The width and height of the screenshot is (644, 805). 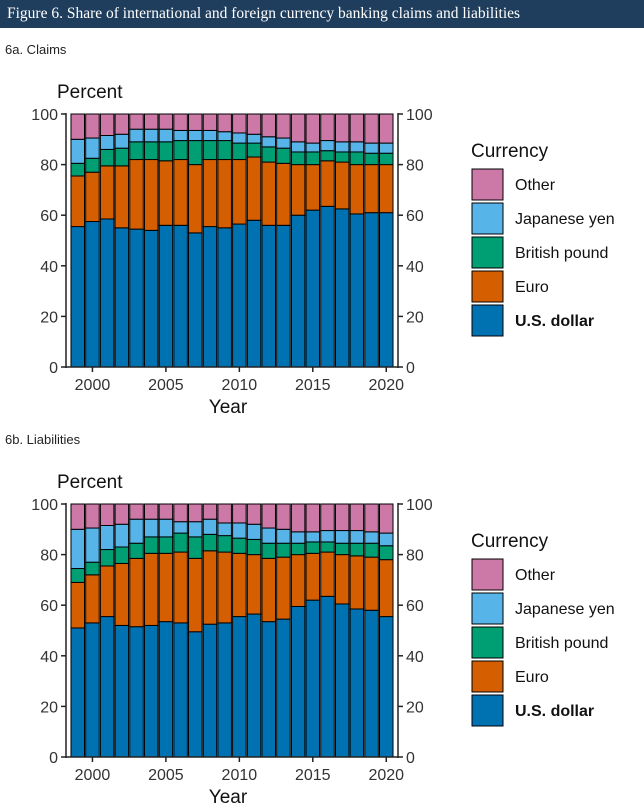 I want to click on claims-bar-2008-japanese-yen, so click(x=210, y=135).